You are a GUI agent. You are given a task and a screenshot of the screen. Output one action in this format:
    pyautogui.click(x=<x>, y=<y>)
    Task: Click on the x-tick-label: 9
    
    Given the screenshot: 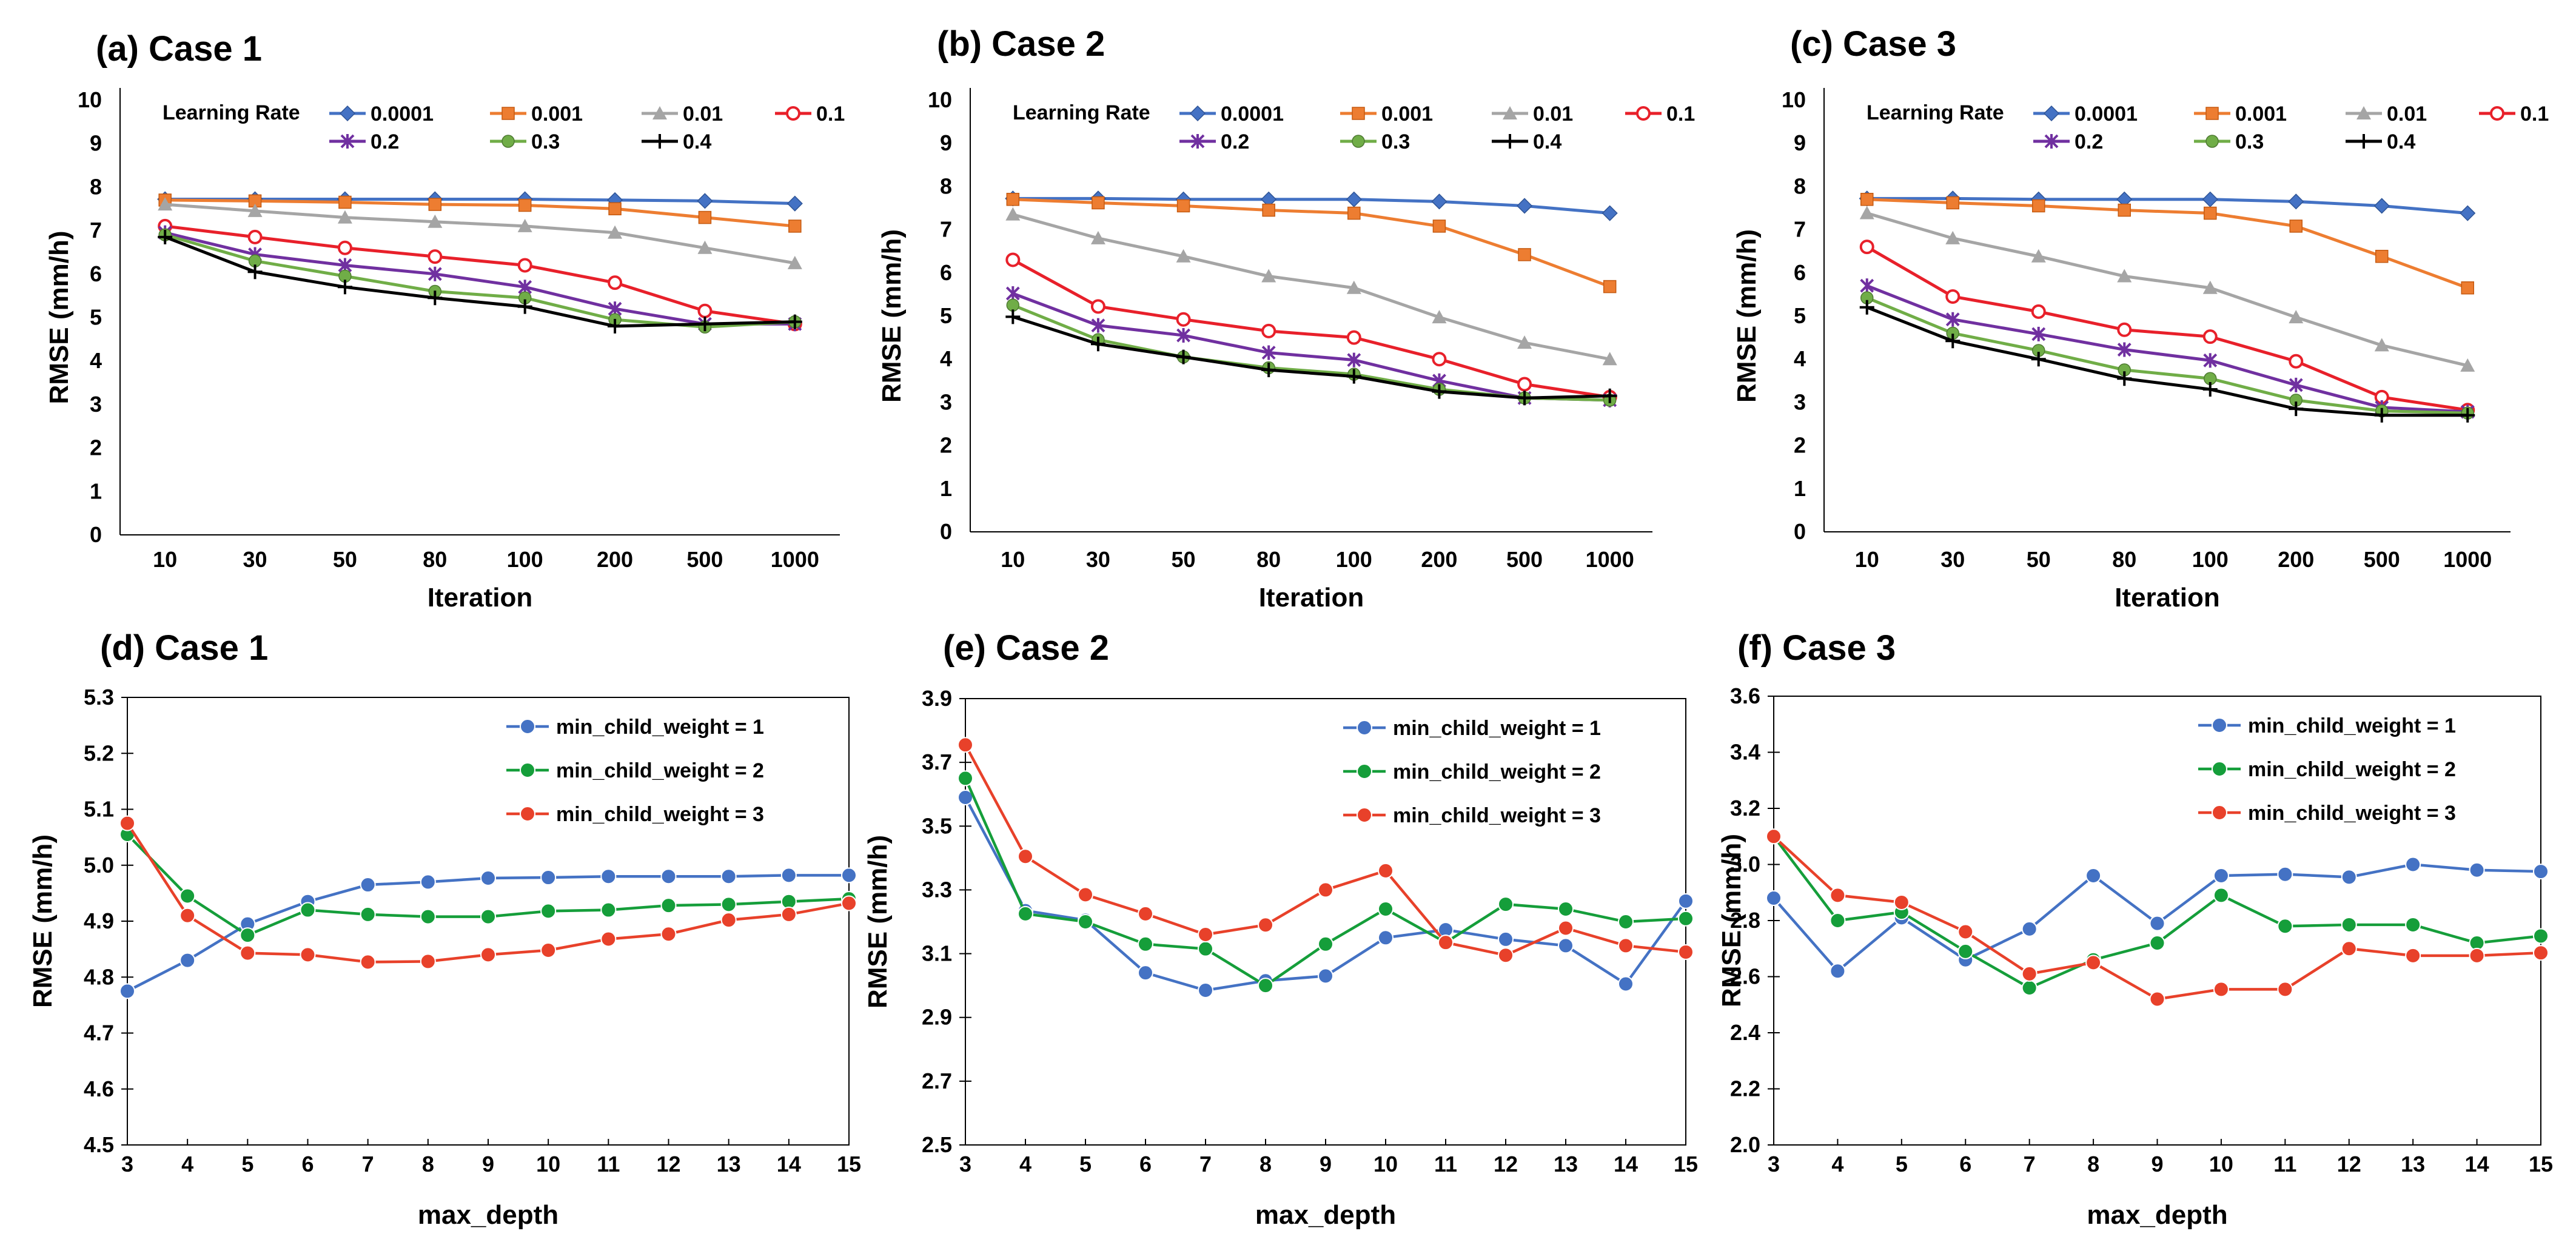 What is the action you would take?
    pyautogui.click(x=488, y=1164)
    